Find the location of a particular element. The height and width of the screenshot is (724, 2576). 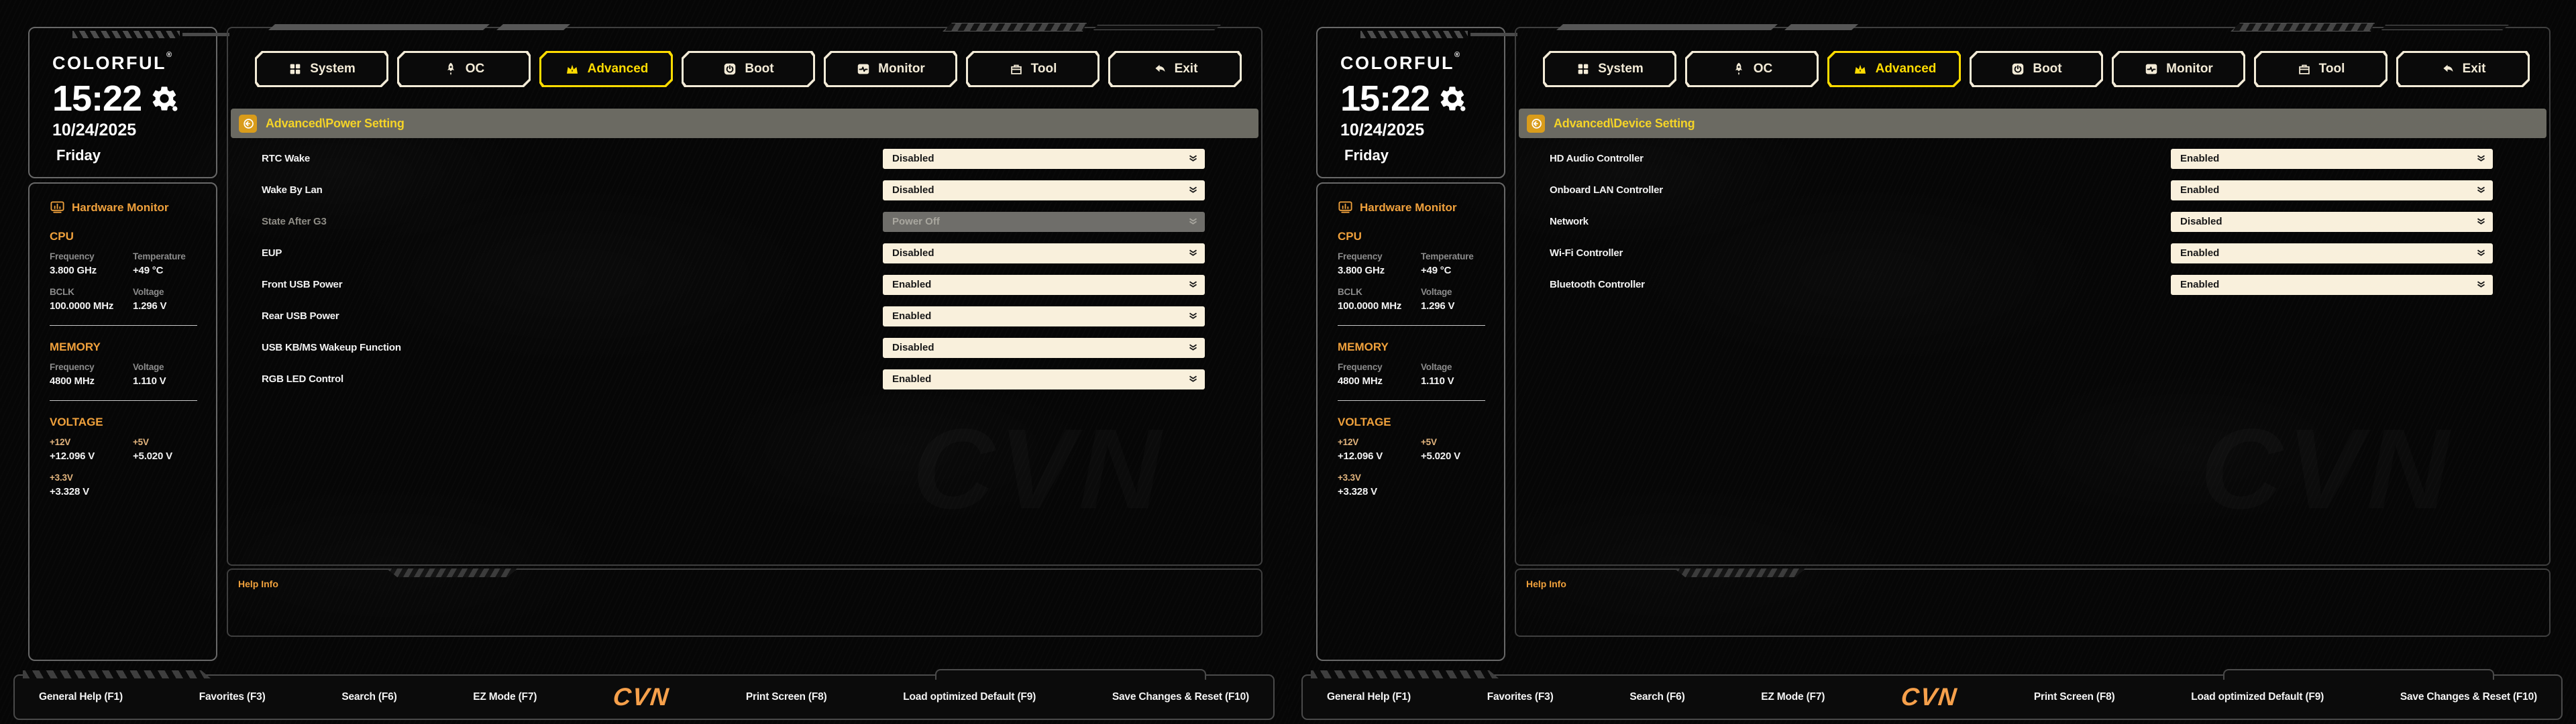

clock-day: Friday is located at coordinates (78, 155).